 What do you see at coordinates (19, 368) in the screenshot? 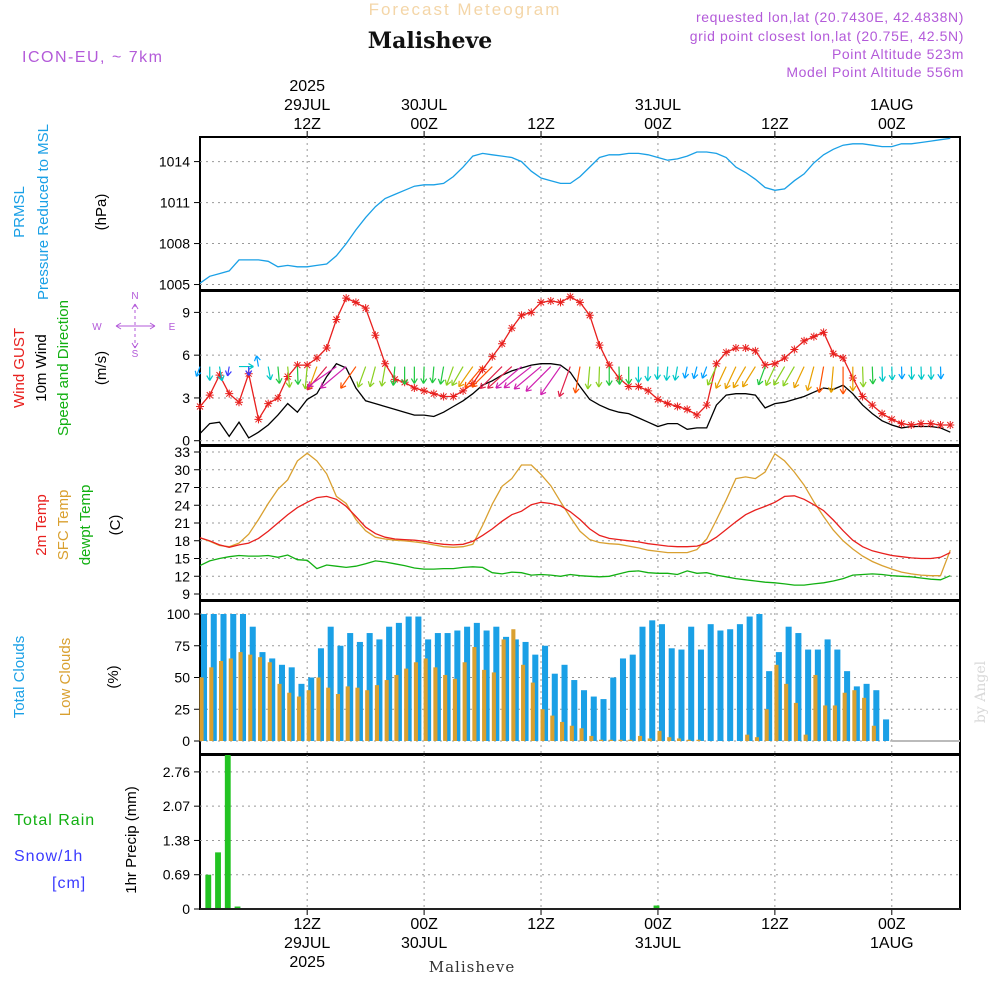
I see `wind-gust-label: Wind GUST` at bounding box center [19, 368].